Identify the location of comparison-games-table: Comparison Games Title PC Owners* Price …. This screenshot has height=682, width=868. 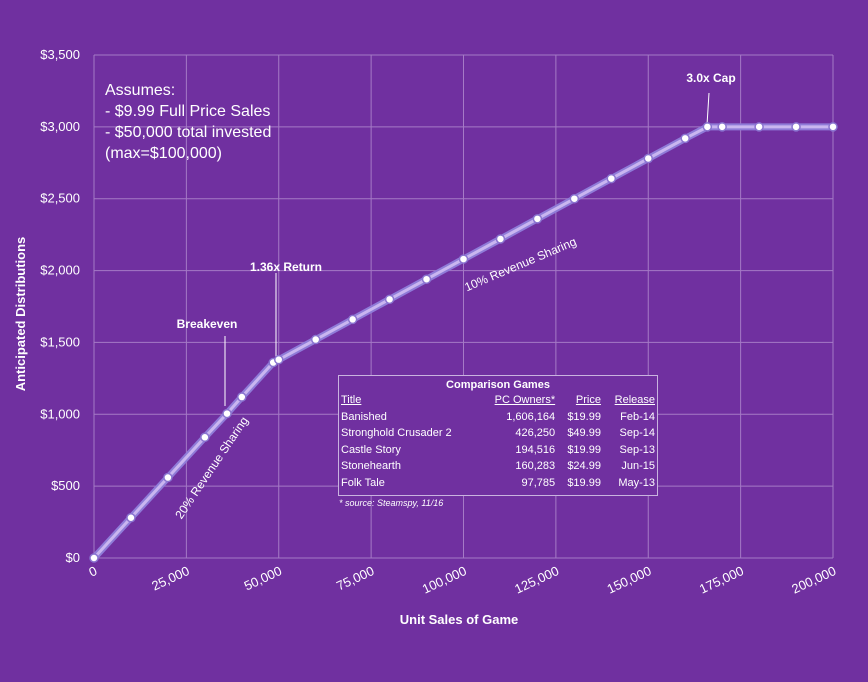
(498, 435).